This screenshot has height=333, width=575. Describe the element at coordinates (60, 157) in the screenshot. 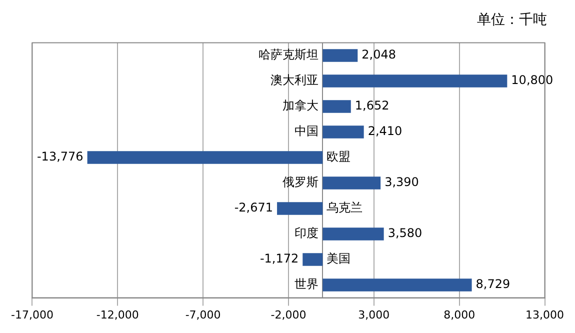

I see `data-label: -13,776` at that location.